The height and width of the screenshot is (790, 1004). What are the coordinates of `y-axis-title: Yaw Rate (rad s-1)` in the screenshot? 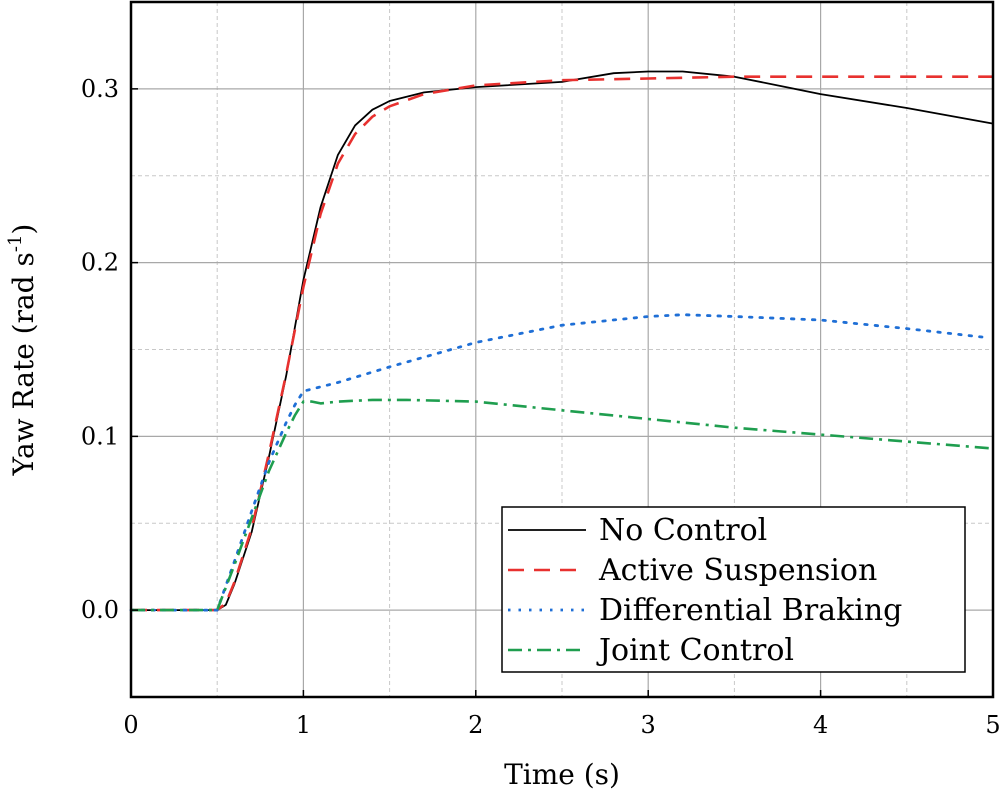 It's located at (22, 350).